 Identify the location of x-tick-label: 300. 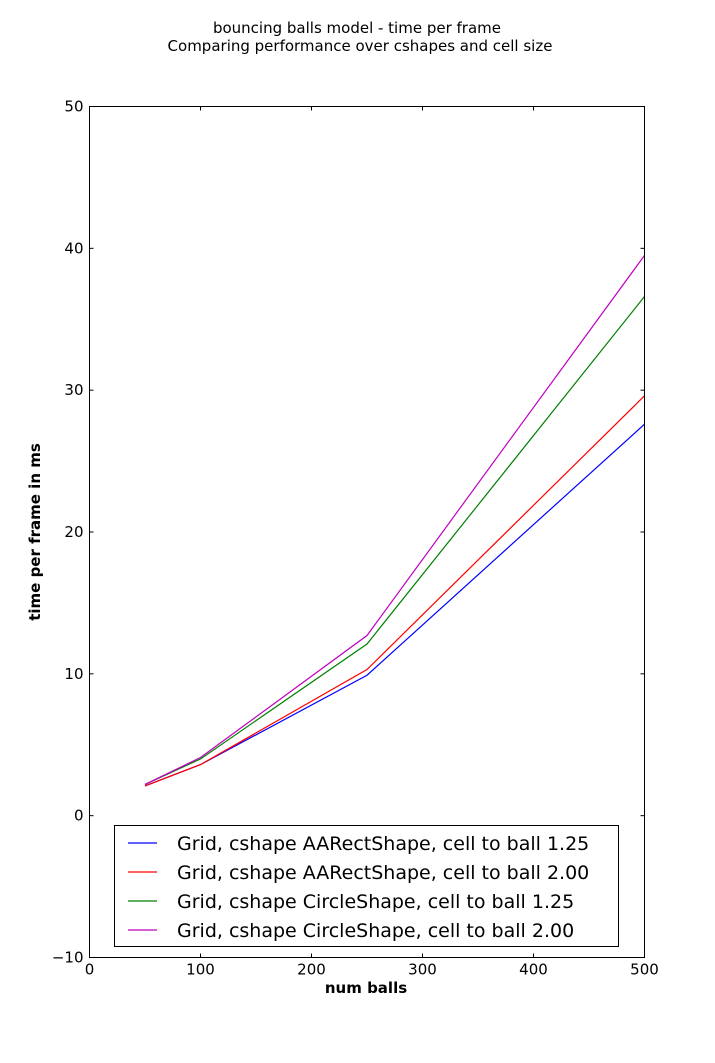
(422, 970).